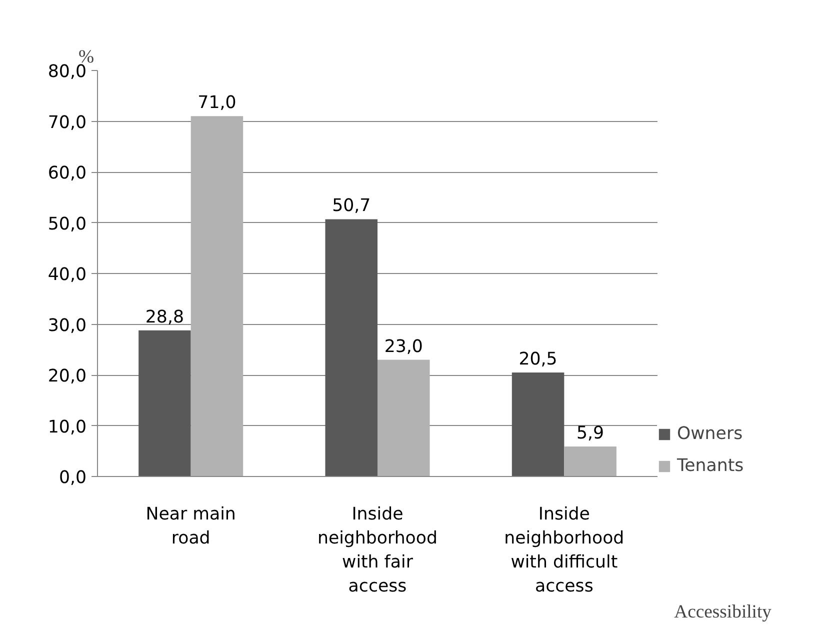 This screenshot has height=639, width=839. I want to click on y-tick-label: 20,0, so click(67, 376).